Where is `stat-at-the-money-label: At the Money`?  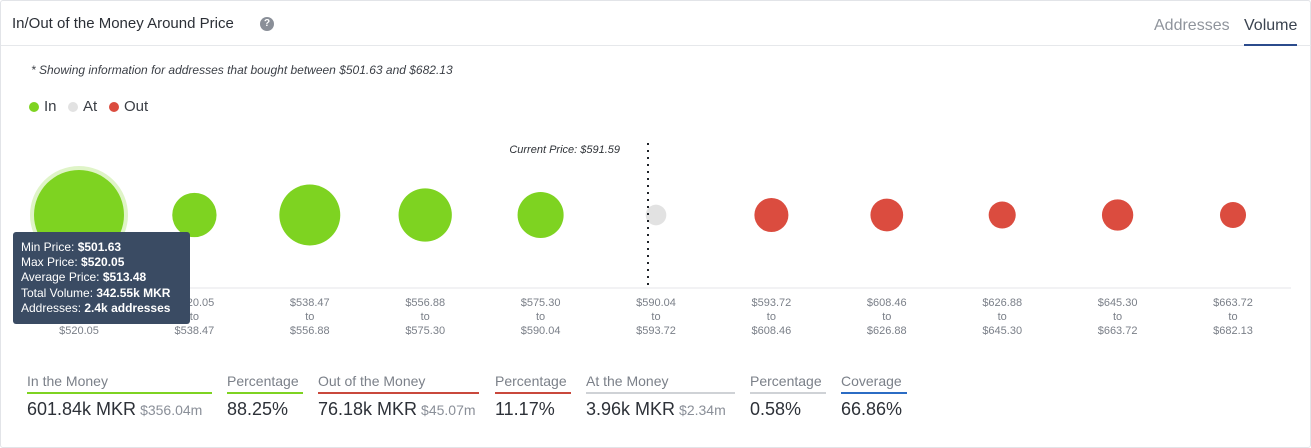 stat-at-the-money-label: At the Money is located at coordinates (660, 383).